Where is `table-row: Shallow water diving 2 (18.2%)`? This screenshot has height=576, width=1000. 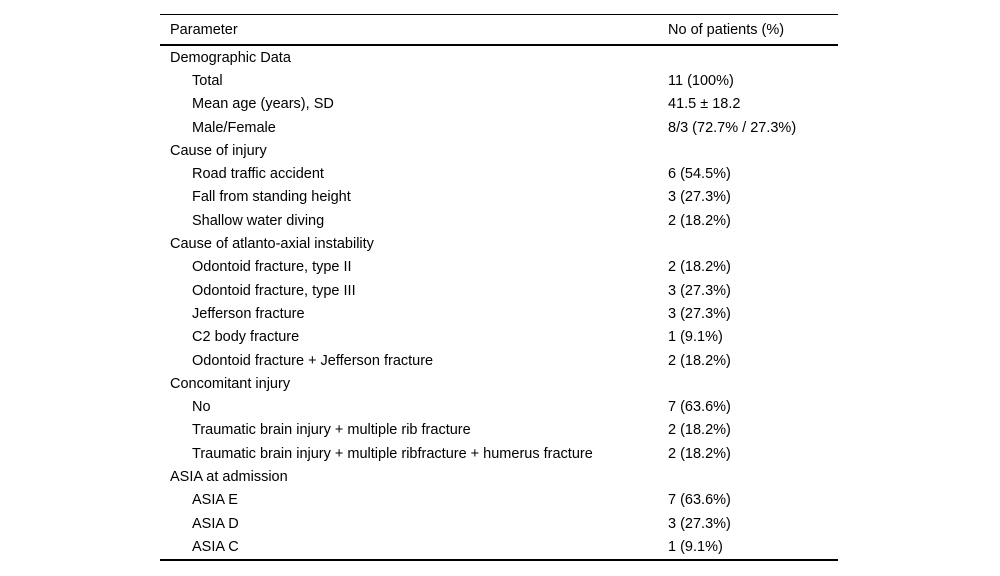 table-row: Shallow water diving 2 (18.2%) is located at coordinates (499, 220).